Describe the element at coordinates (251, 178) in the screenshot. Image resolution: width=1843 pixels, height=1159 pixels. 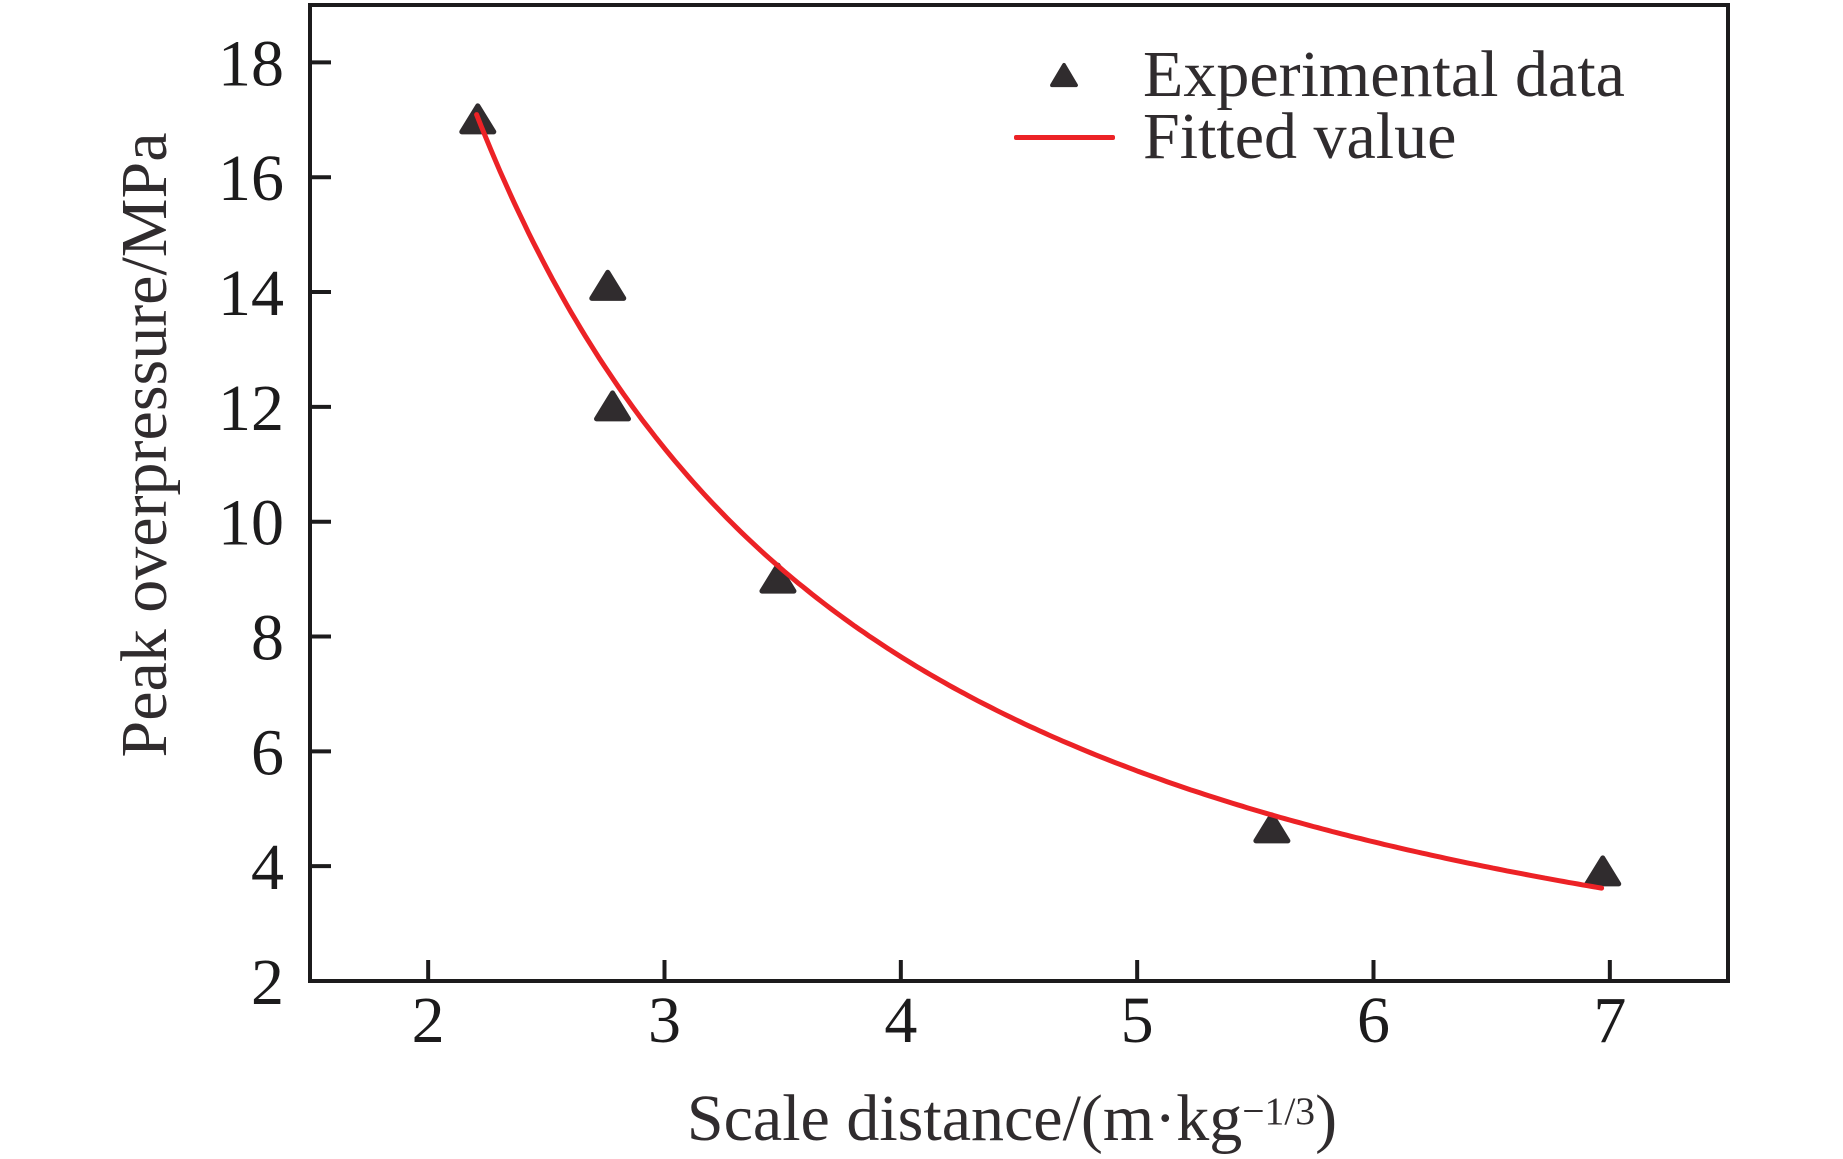
I see `y-tick-label: 16` at that location.